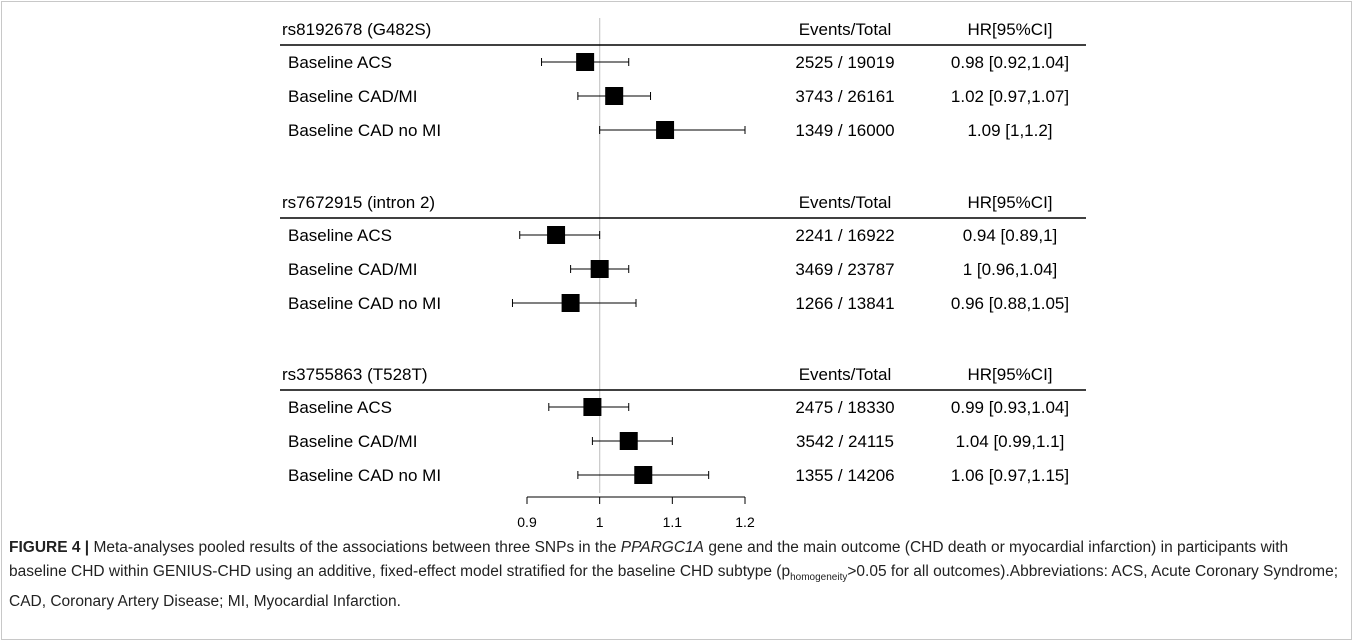  What do you see at coordinates (745, 522) in the screenshot?
I see `x-tick-label: 1.2` at bounding box center [745, 522].